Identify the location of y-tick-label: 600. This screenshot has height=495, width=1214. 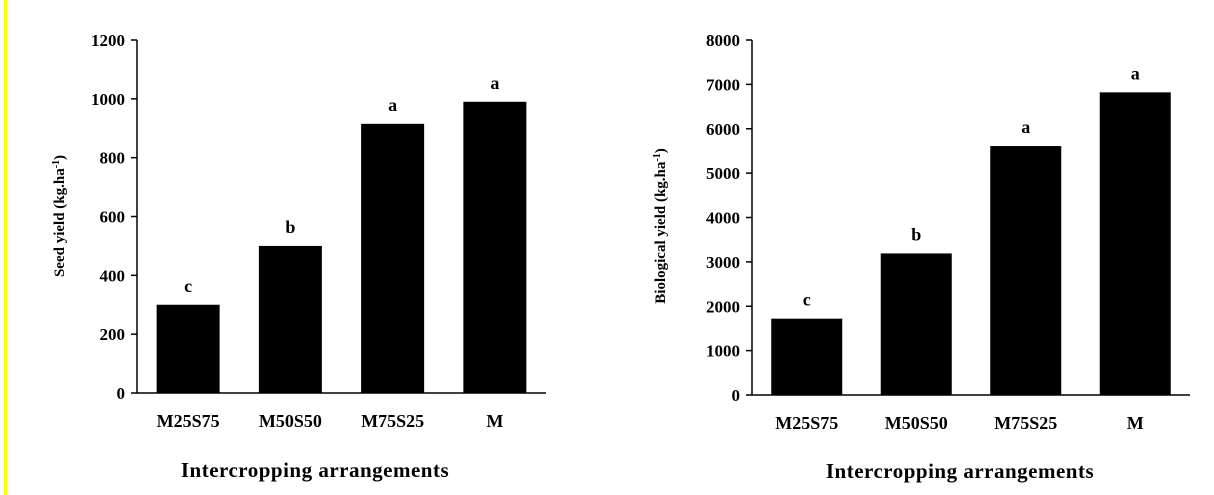
(113, 217).